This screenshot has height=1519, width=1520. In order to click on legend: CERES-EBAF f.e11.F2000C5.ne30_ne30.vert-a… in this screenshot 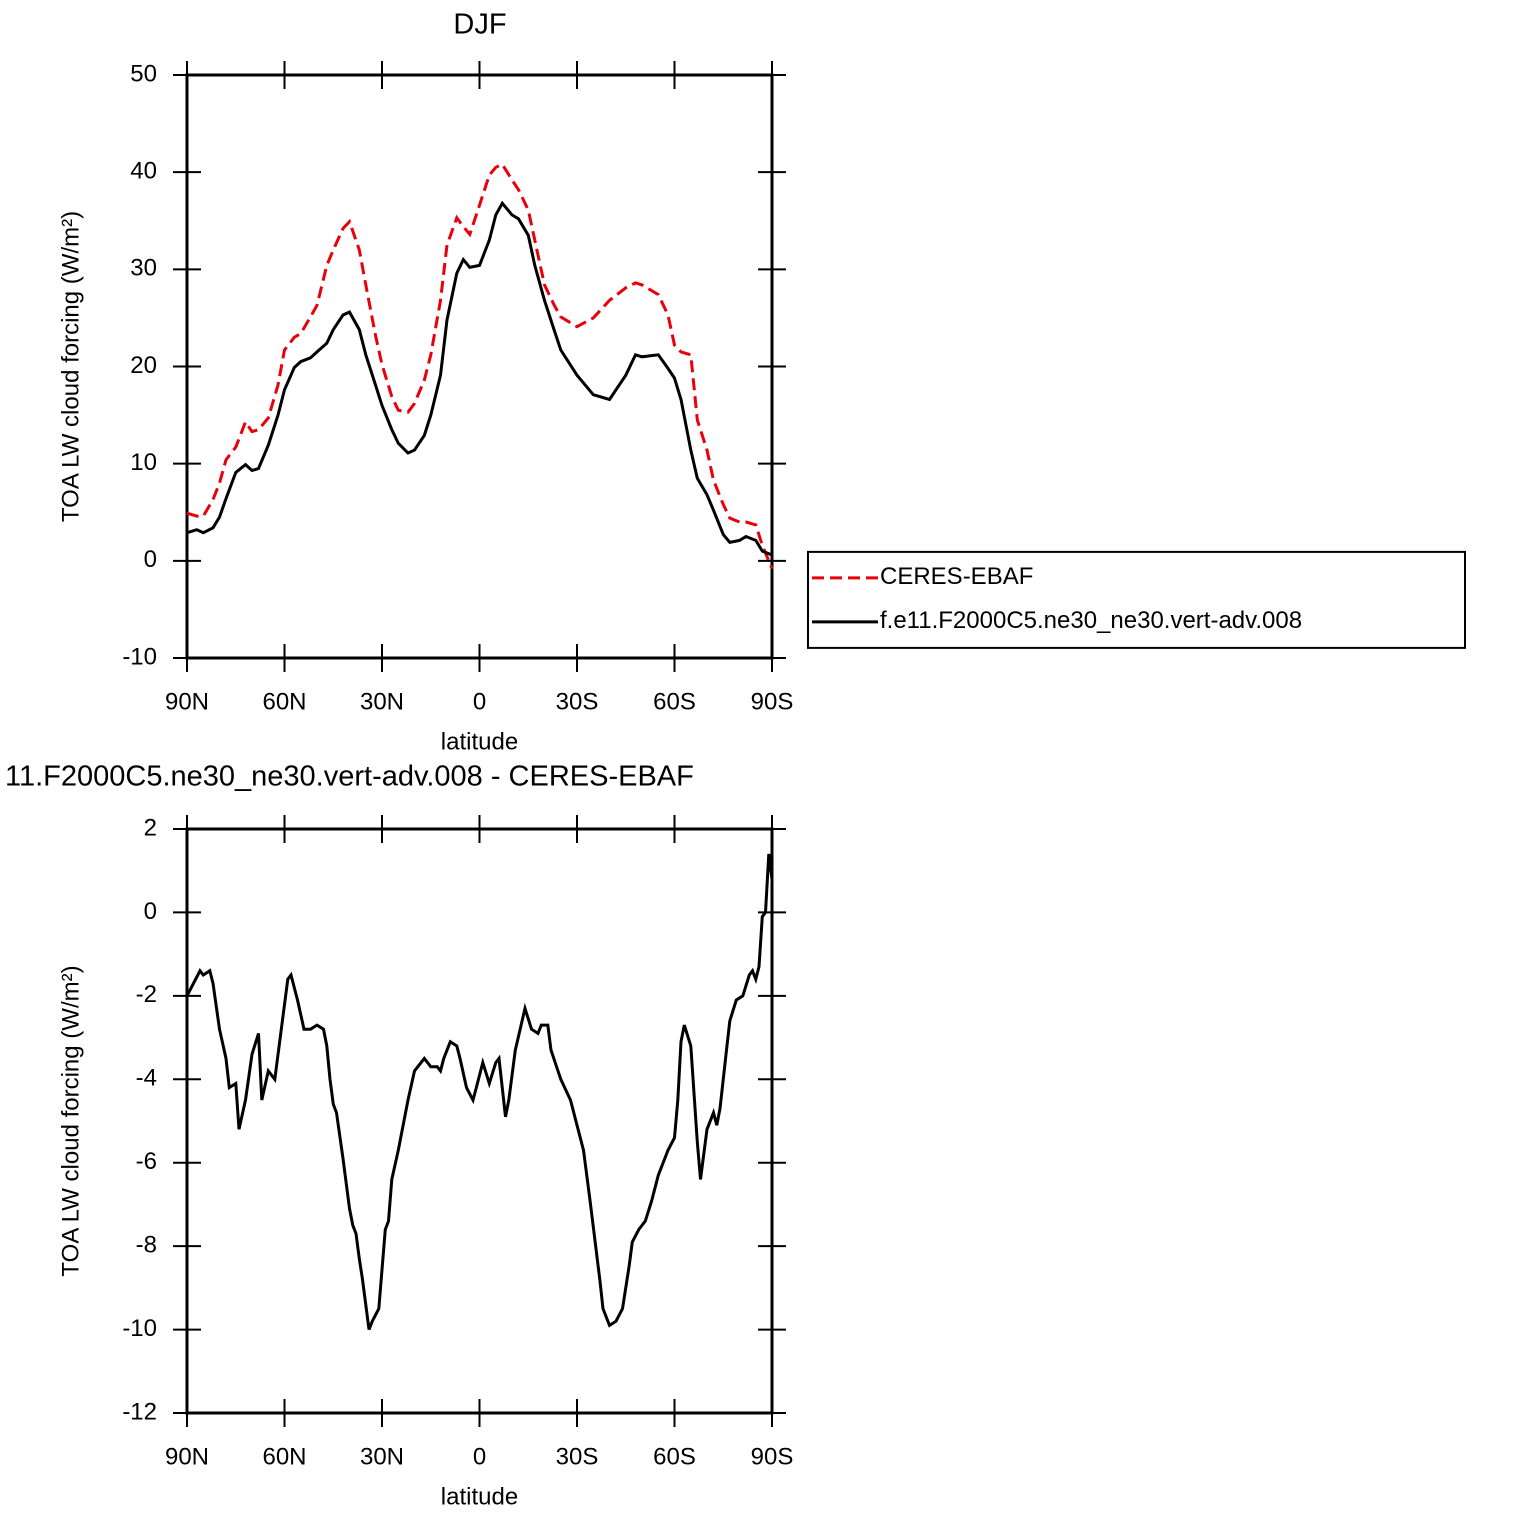, I will do `click(1136, 599)`.